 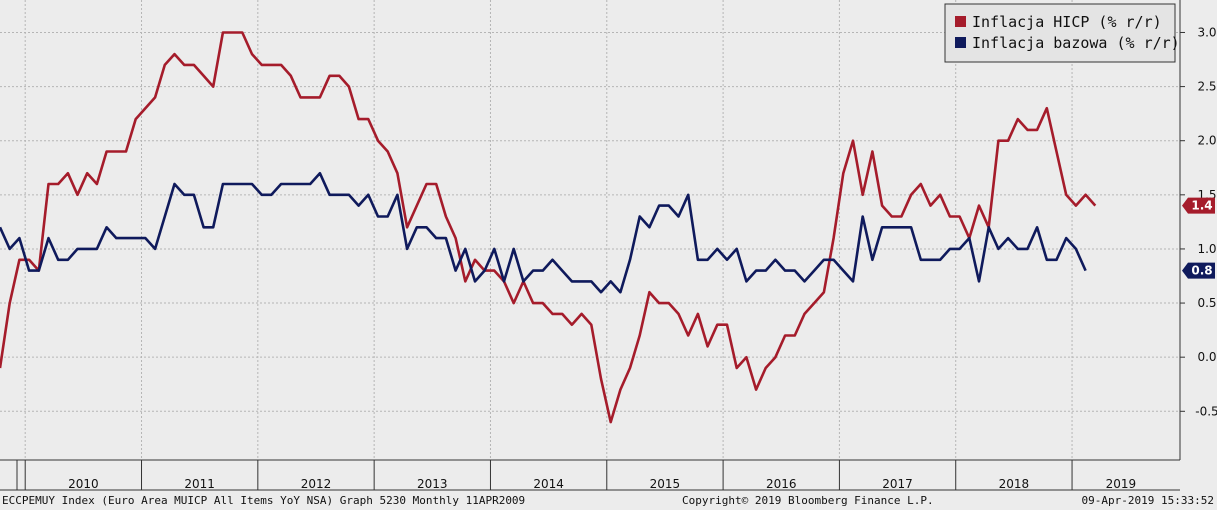 What do you see at coordinates (1206, 249) in the screenshot?
I see `y-tick-label: 1.0` at bounding box center [1206, 249].